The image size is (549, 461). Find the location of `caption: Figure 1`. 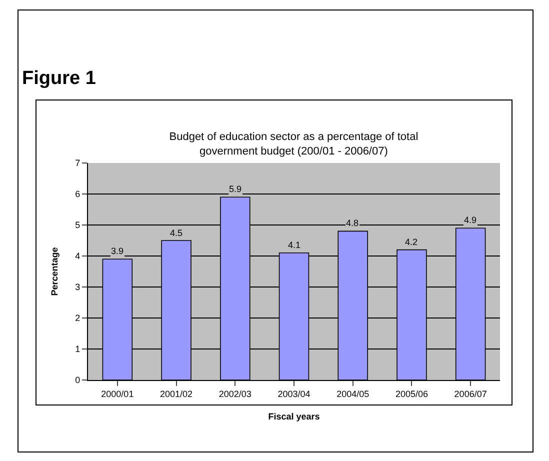

caption: Figure 1 is located at coordinates (59, 78).